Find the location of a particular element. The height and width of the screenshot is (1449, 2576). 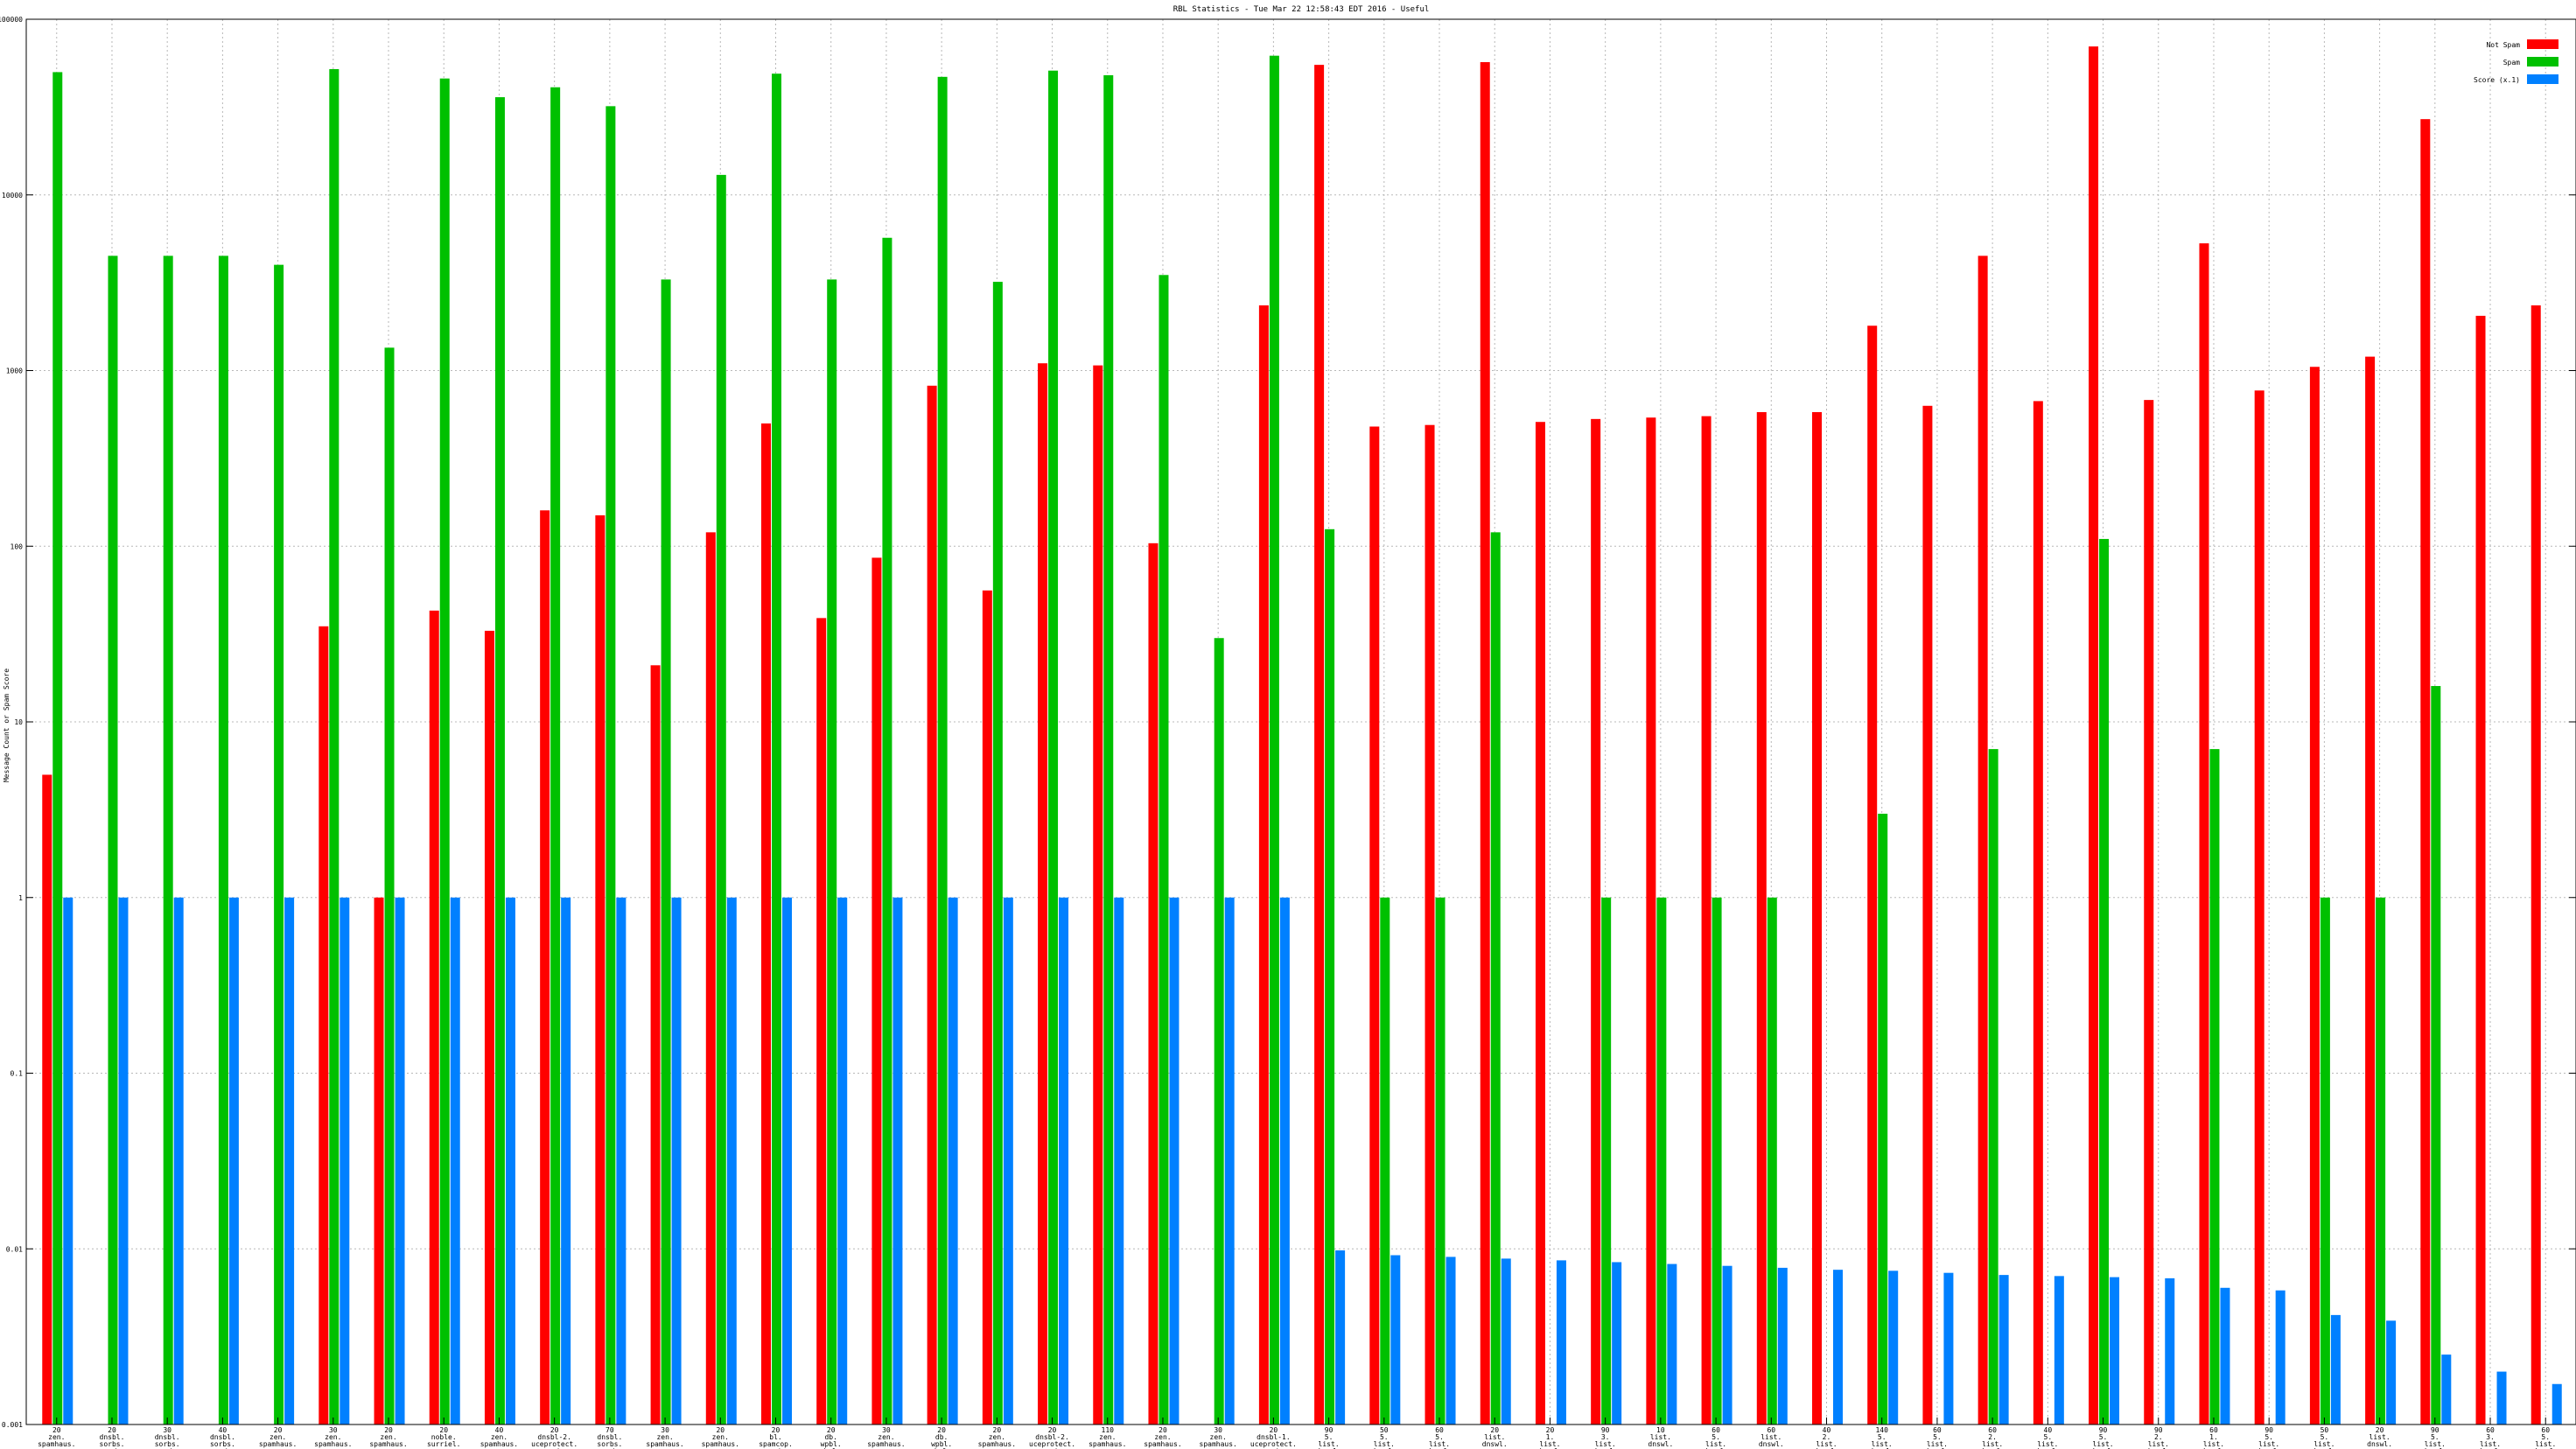

x-tick-label-line: dnsbl. is located at coordinates (167, 1437).